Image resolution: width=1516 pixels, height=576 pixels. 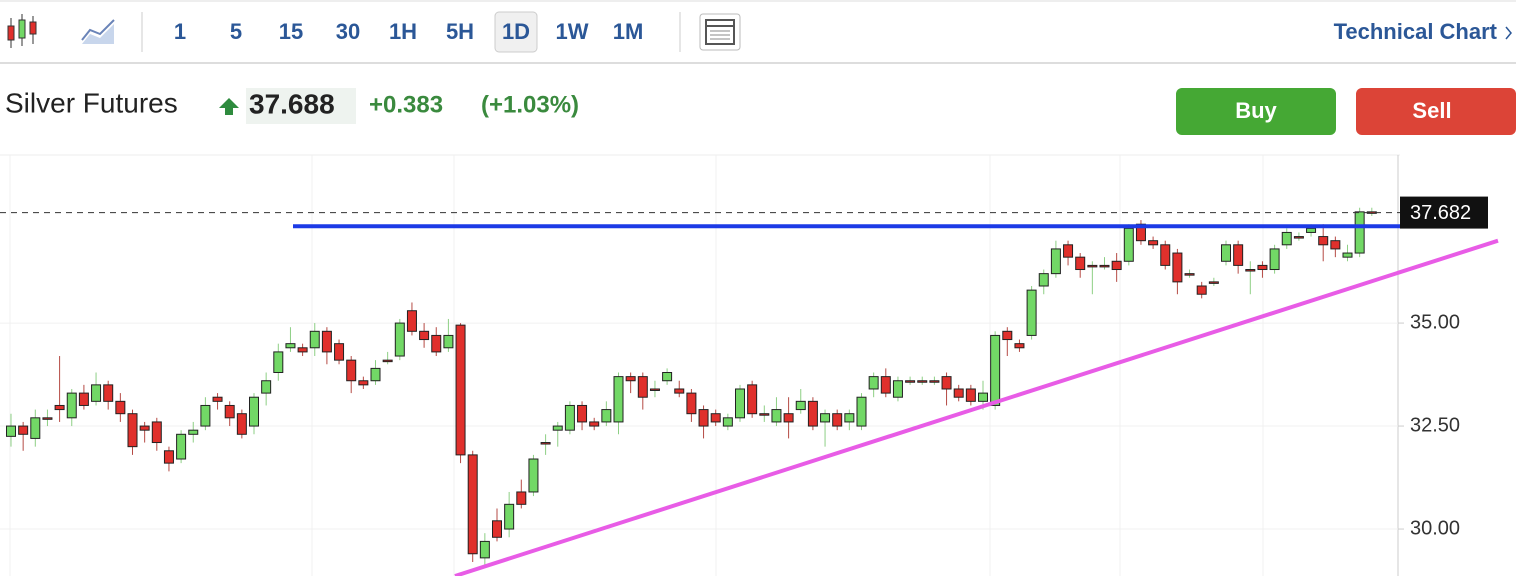 I want to click on change-pct: (+1.03%), so click(x=530, y=104).